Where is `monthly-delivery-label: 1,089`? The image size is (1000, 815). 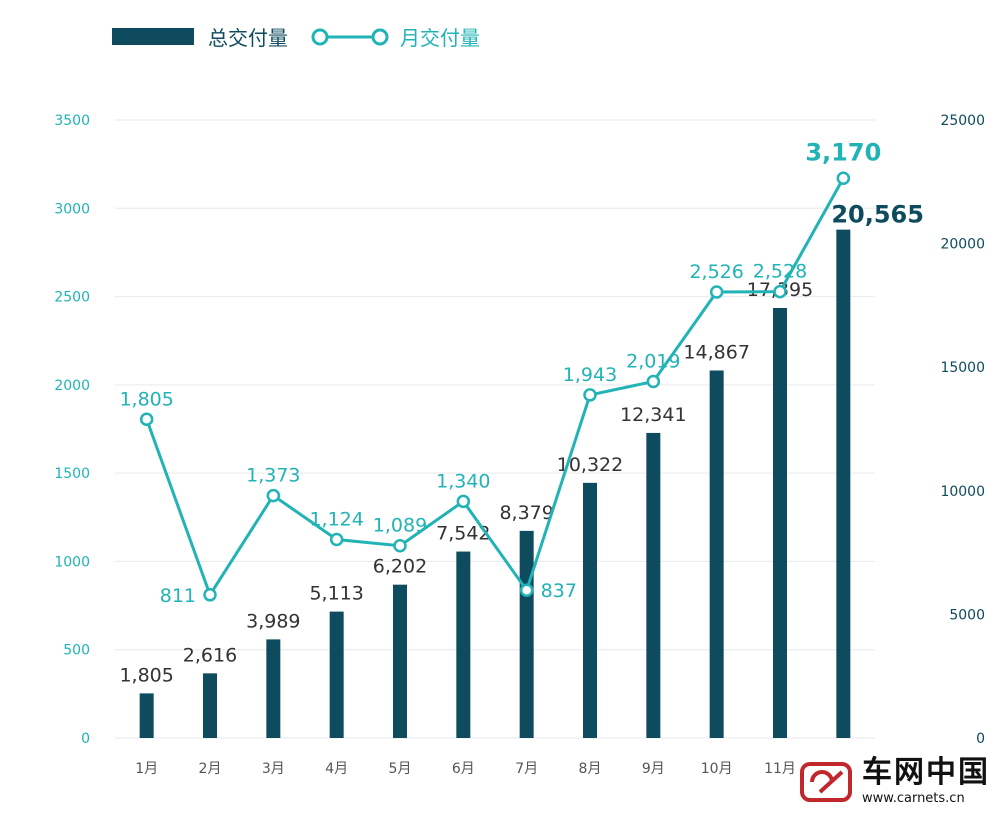
monthly-delivery-label: 1,089 is located at coordinates (400, 526).